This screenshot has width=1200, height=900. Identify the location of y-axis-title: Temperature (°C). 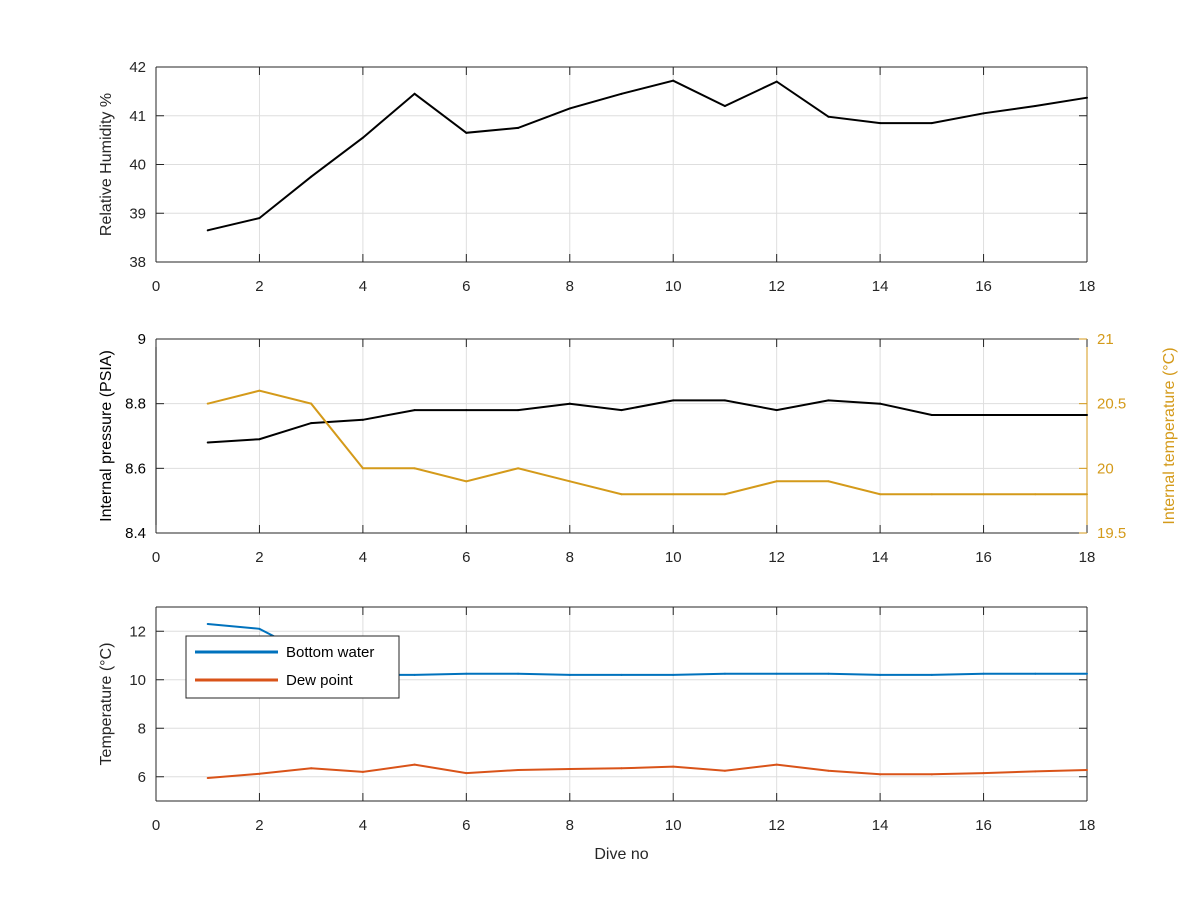
(106, 704).